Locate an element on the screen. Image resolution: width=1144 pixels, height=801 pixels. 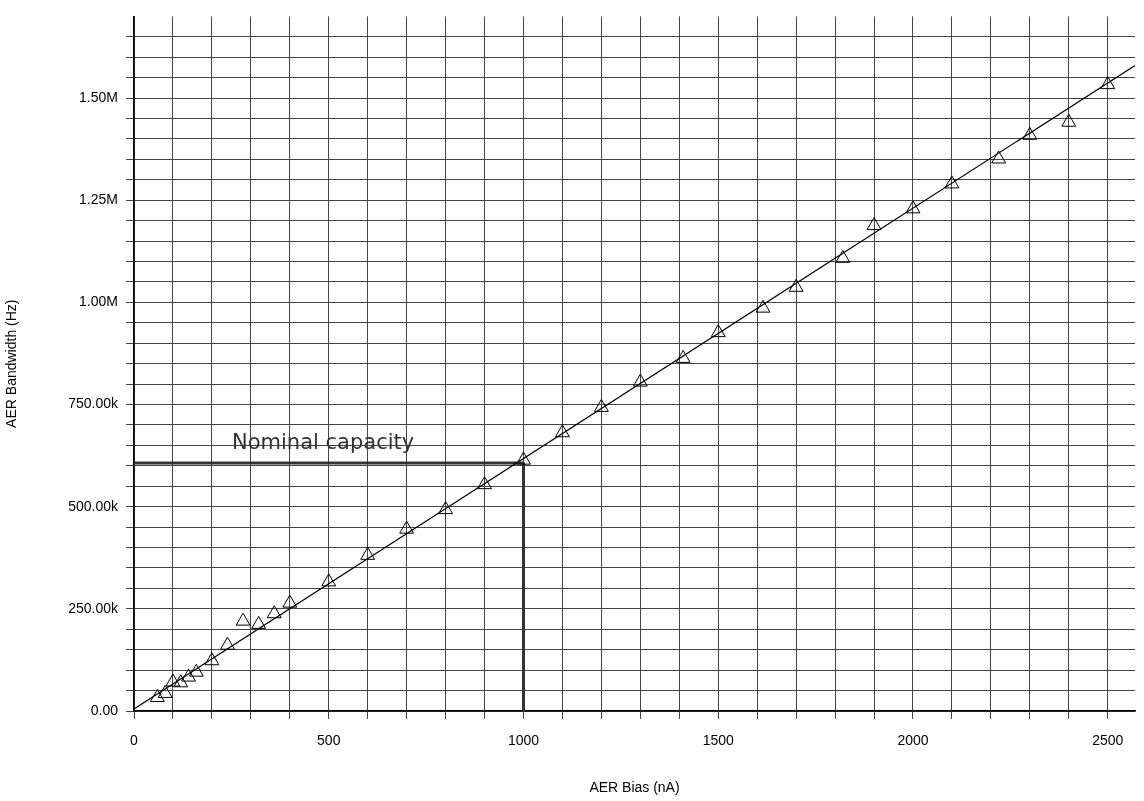
x-tick-label: 2500 is located at coordinates (1108, 740).